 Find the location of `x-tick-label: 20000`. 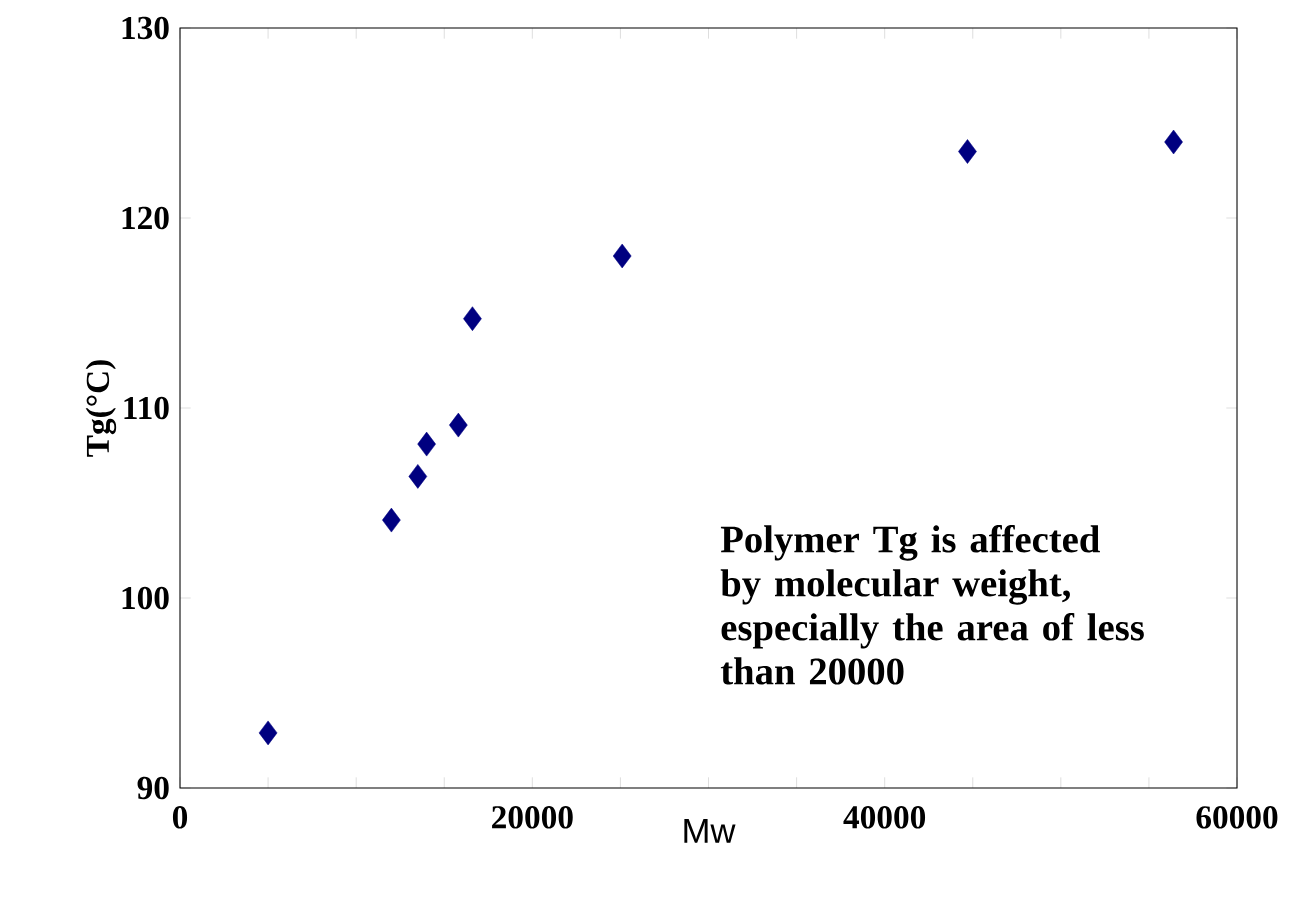

x-tick-label: 20000 is located at coordinates (532, 817).